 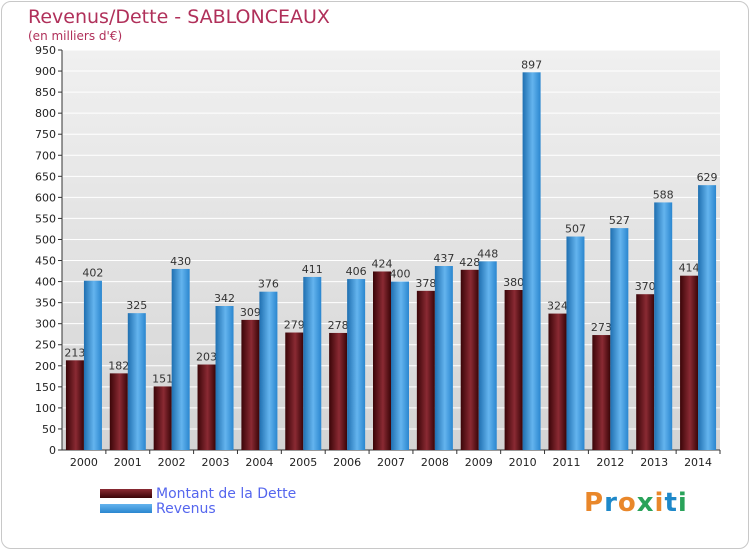 I want to click on y-tick-label: 700, so click(x=45, y=155).